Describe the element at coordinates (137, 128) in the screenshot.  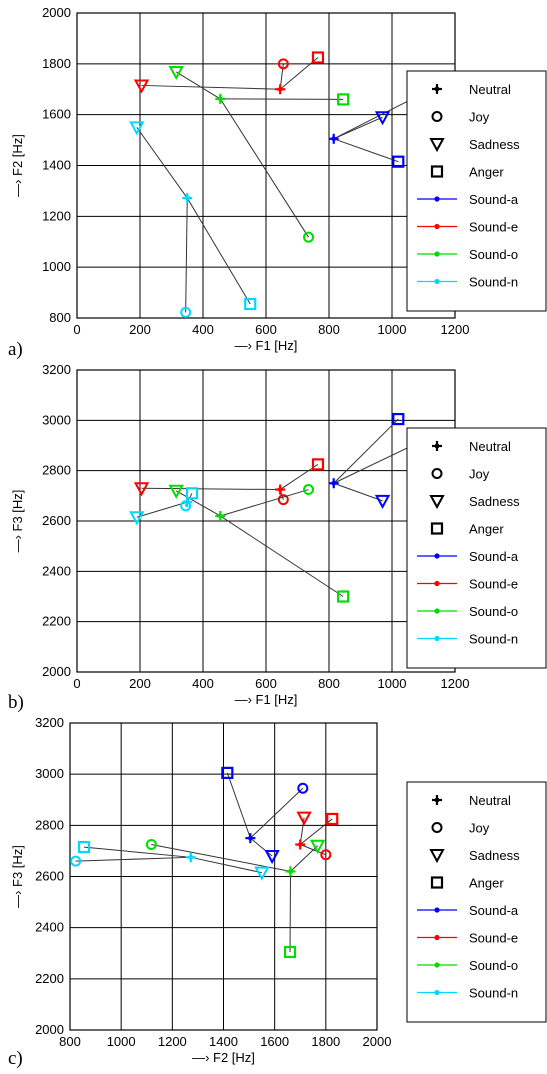
I see `point-sound-n-sadness` at that location.